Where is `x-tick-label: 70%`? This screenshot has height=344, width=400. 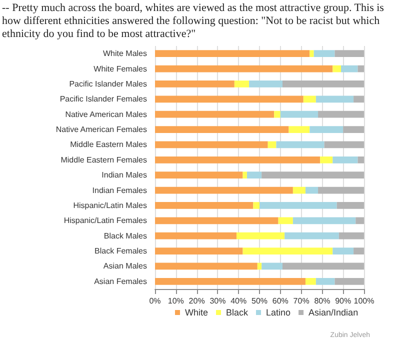 x-tick-label: 70% is located at coordinates (301, 301).